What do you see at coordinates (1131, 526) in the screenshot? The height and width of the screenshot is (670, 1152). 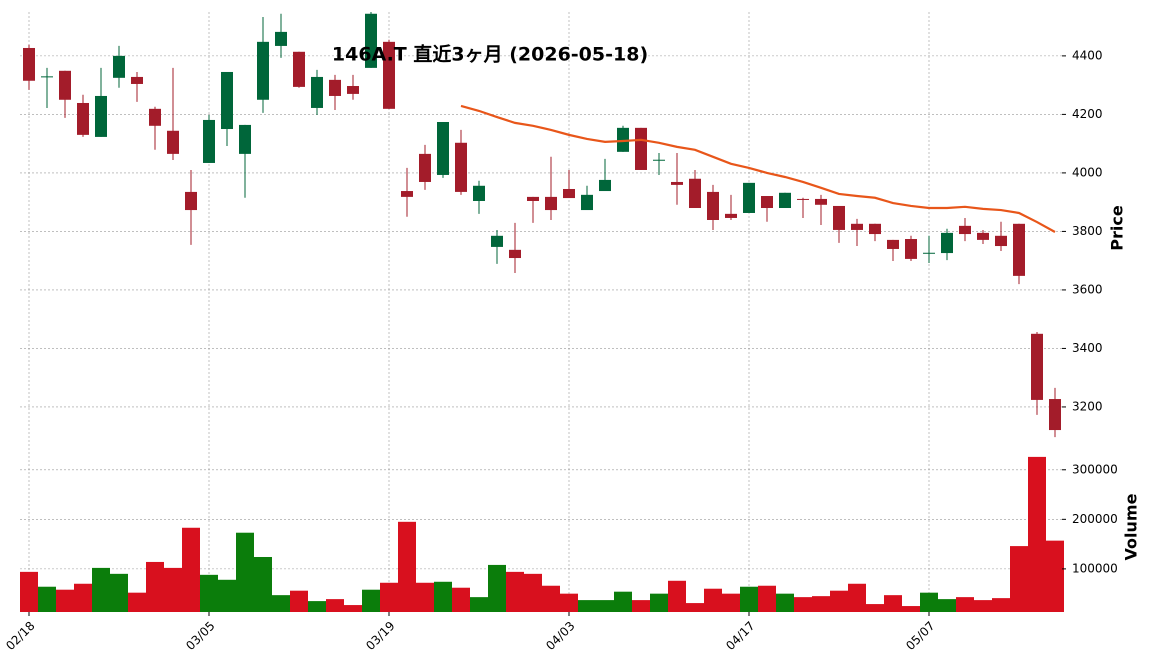 I see `volume-axis-label: Volume` at bounding box center [1131, 526].